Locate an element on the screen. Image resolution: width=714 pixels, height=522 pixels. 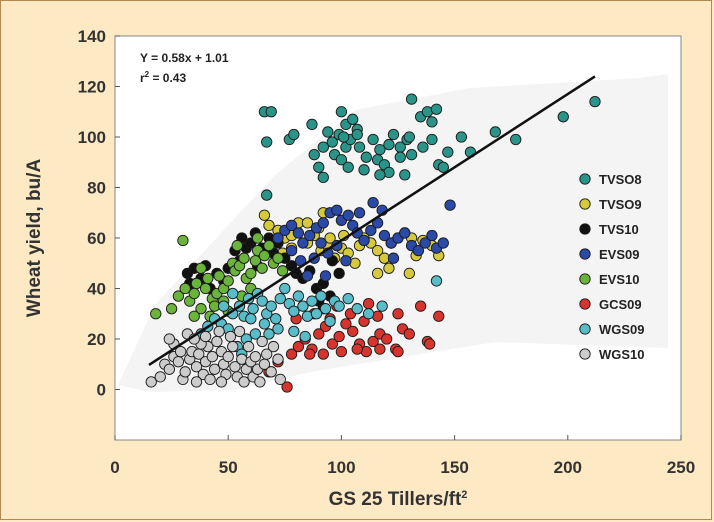
legend-label: EVS09 is located at coordinates (619, 254).